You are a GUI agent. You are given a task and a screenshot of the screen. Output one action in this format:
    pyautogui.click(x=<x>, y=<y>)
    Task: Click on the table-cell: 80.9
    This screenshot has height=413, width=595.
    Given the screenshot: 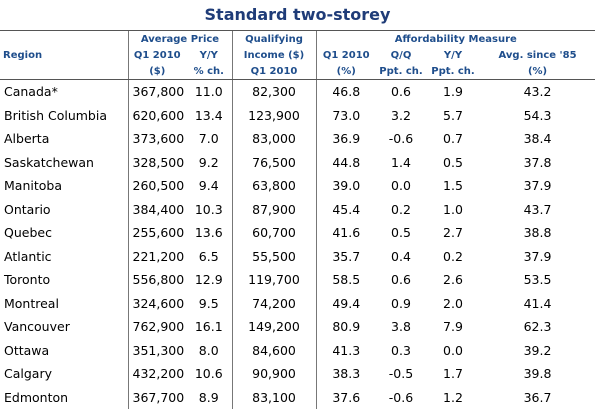 What is the action you would take?
    pyautogui.click(x=345, y=327)
    